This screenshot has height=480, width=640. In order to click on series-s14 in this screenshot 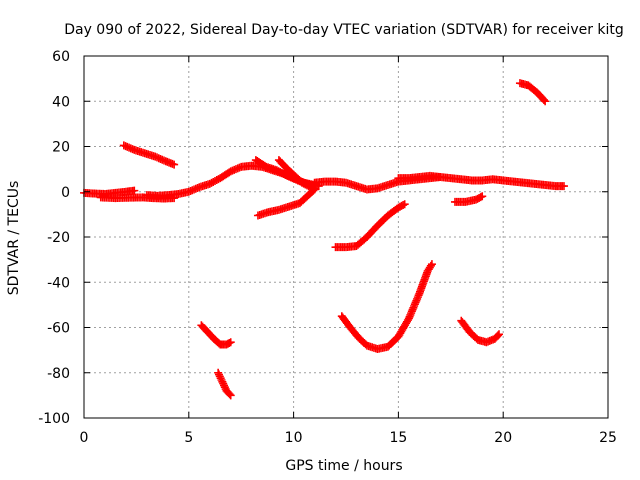, I will do `click(224, 384)`.